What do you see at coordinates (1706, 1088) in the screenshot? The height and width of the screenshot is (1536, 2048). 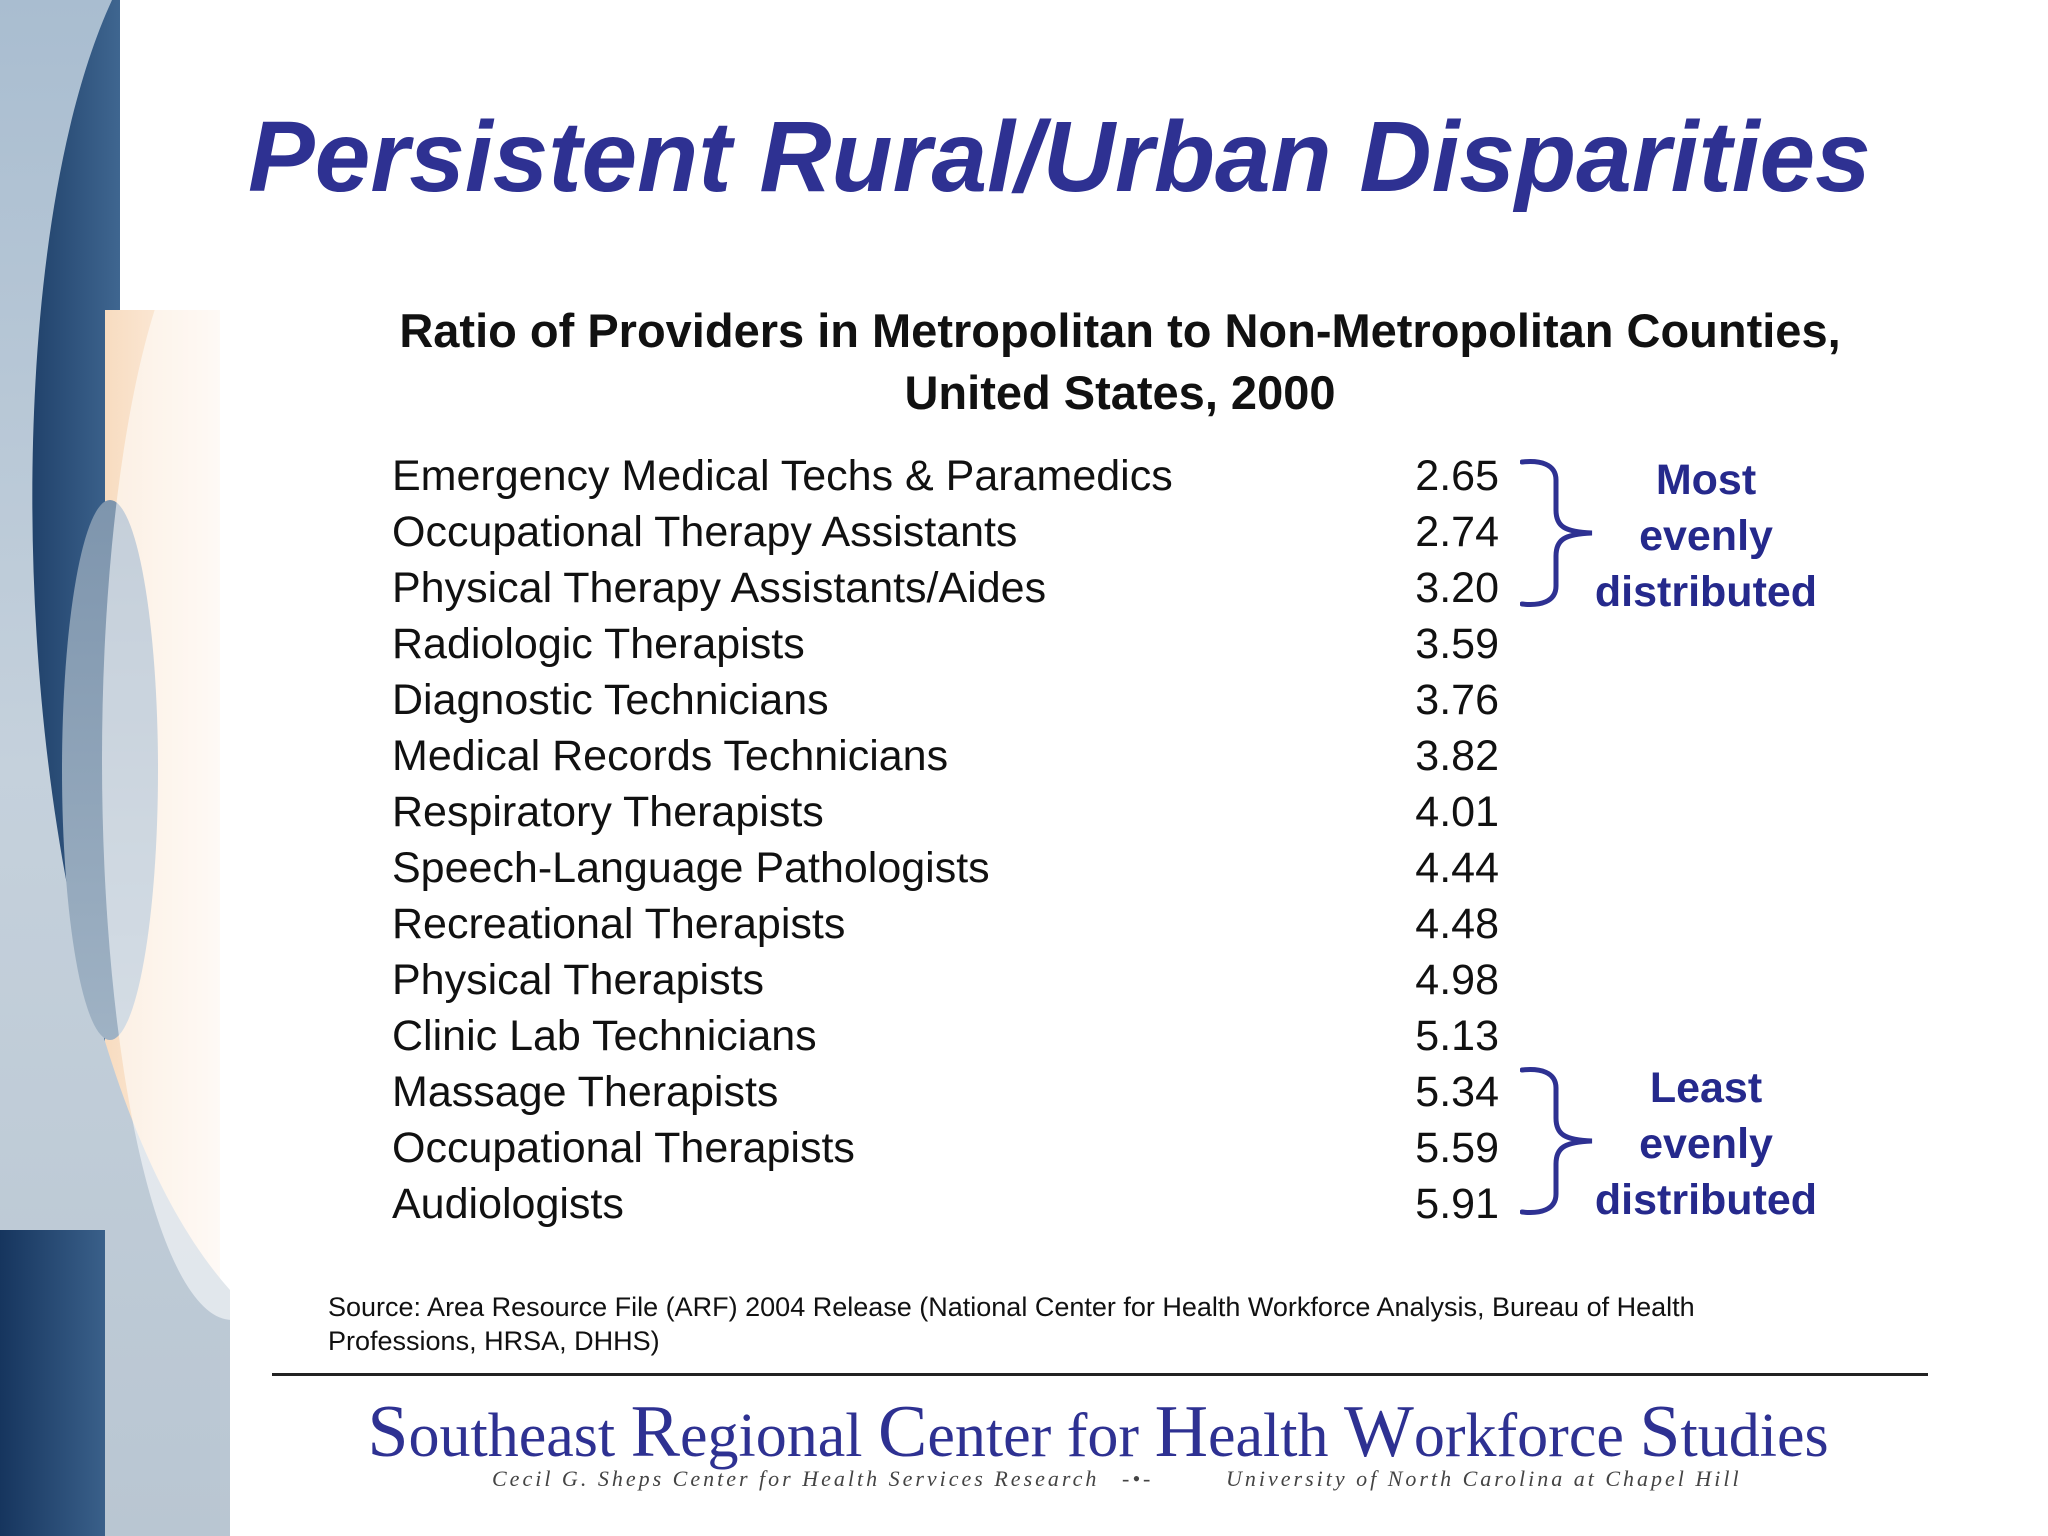 I see `note-line: Least` at bounding box center [1706, 1088].